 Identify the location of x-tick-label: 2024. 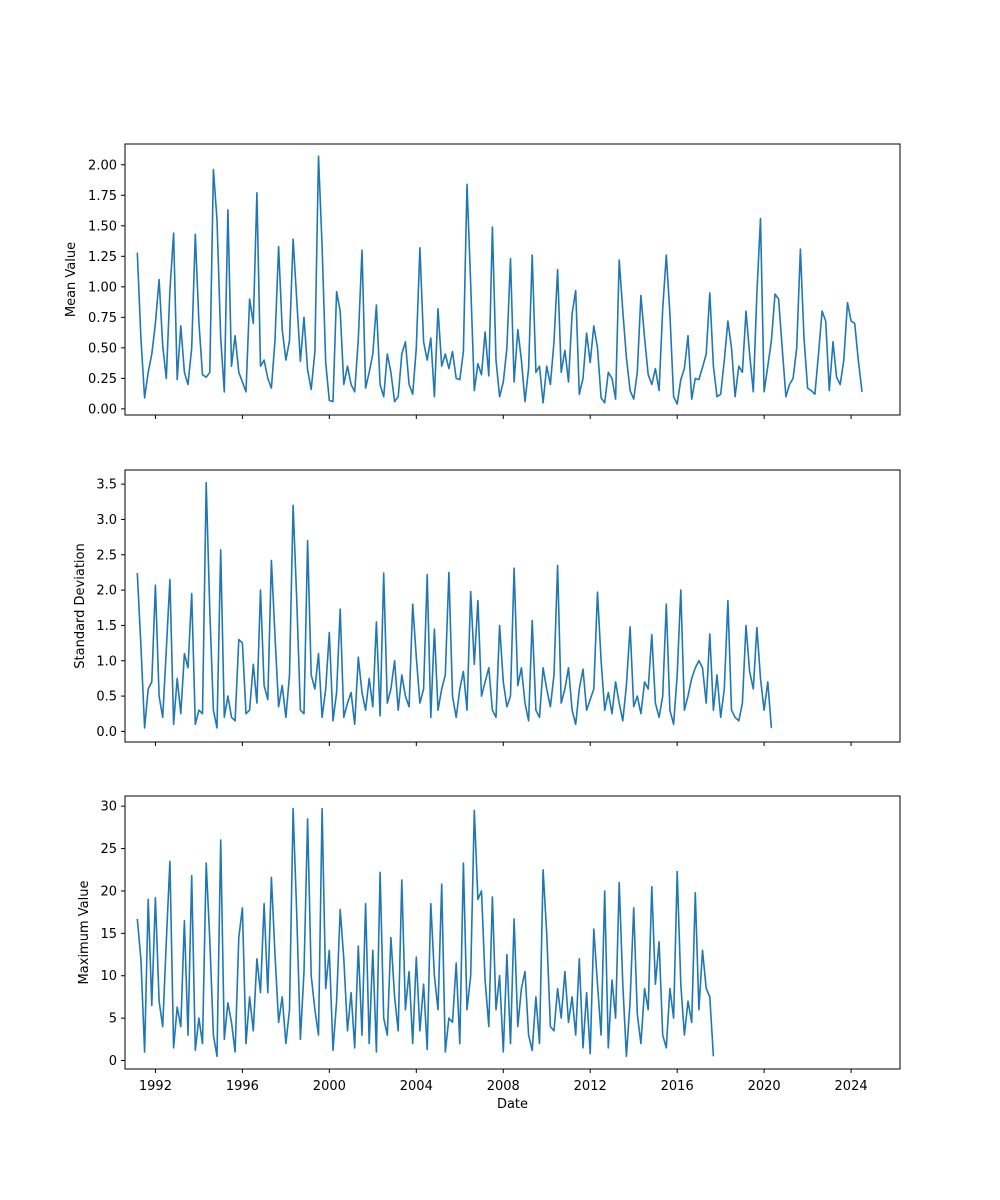
(851, 1086).